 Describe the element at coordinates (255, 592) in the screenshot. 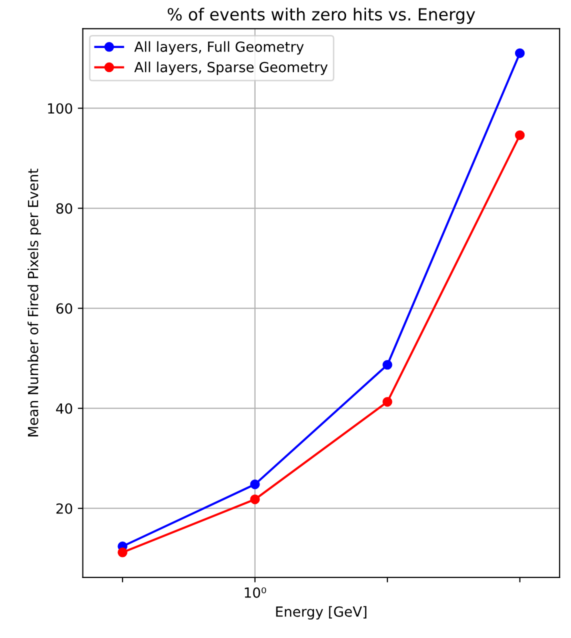

I see `x-tick-label: 10⁰` at that location.